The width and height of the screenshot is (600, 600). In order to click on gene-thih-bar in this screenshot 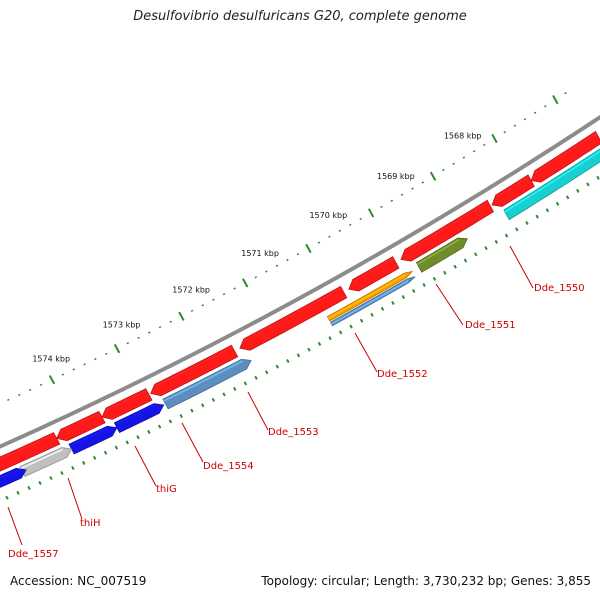, I will do `click(46, 462)`.